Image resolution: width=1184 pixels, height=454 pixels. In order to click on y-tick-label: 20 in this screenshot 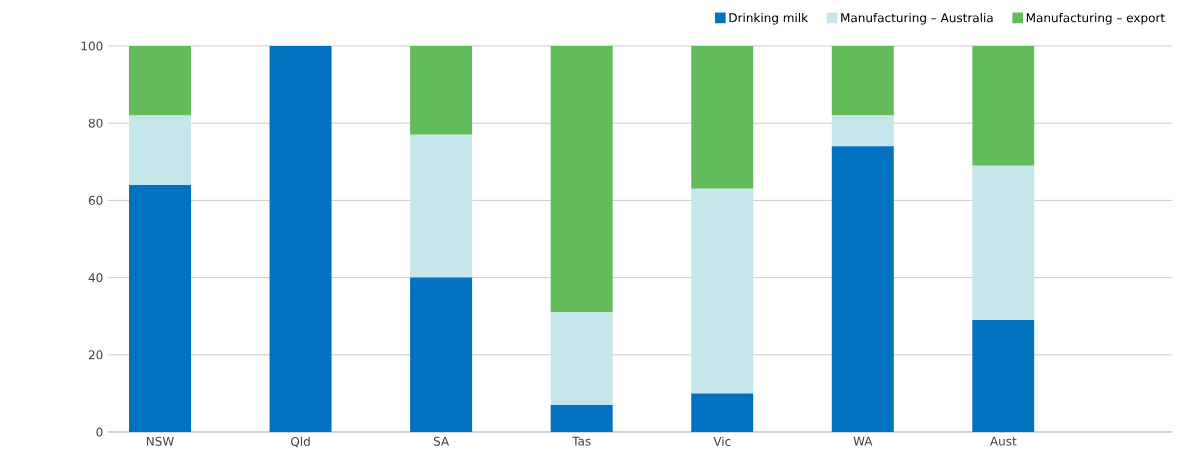, I will do `click(95, 355)`.